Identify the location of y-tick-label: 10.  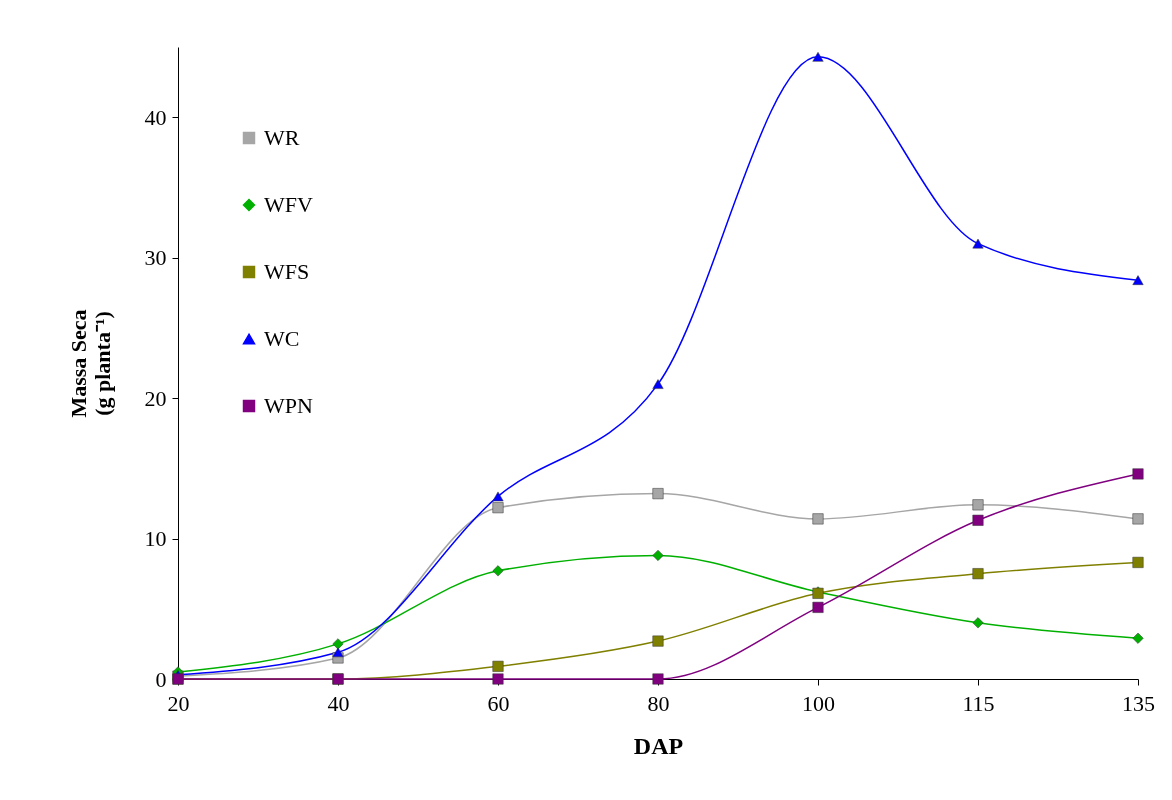
(155, 539).